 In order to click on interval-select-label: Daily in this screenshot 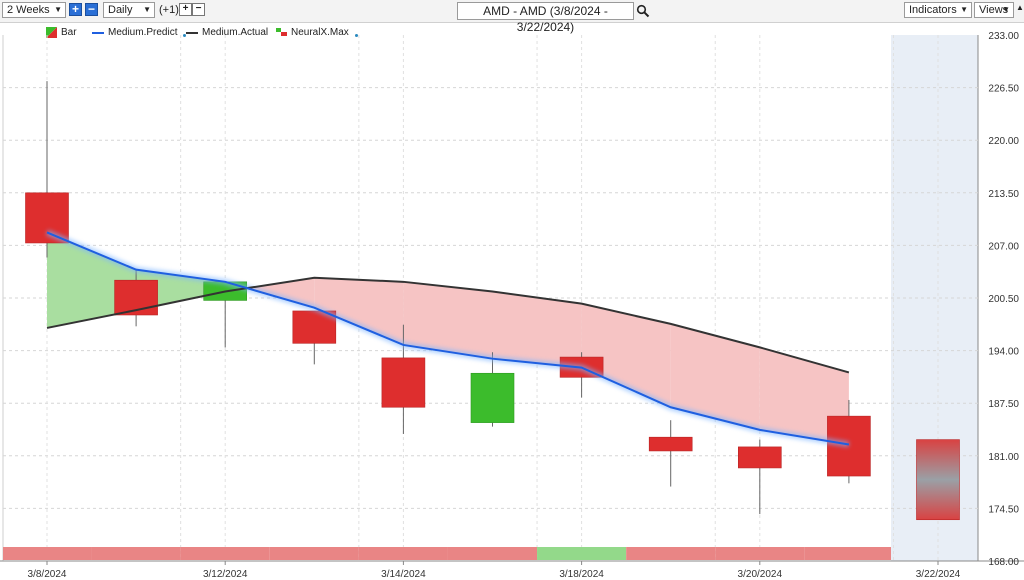, I will do `click(120, 10)`.